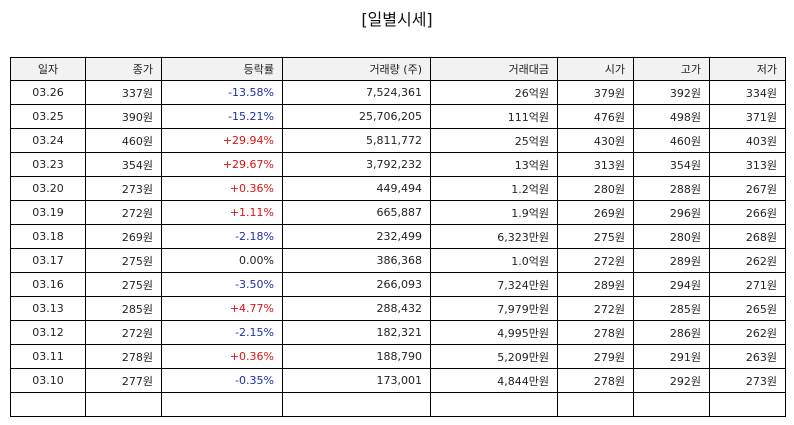 This screenshot has height=425, width=794. Describe the element at coordinates (671, 69) in the screenshot. I see `header-high: 고가` at that location.